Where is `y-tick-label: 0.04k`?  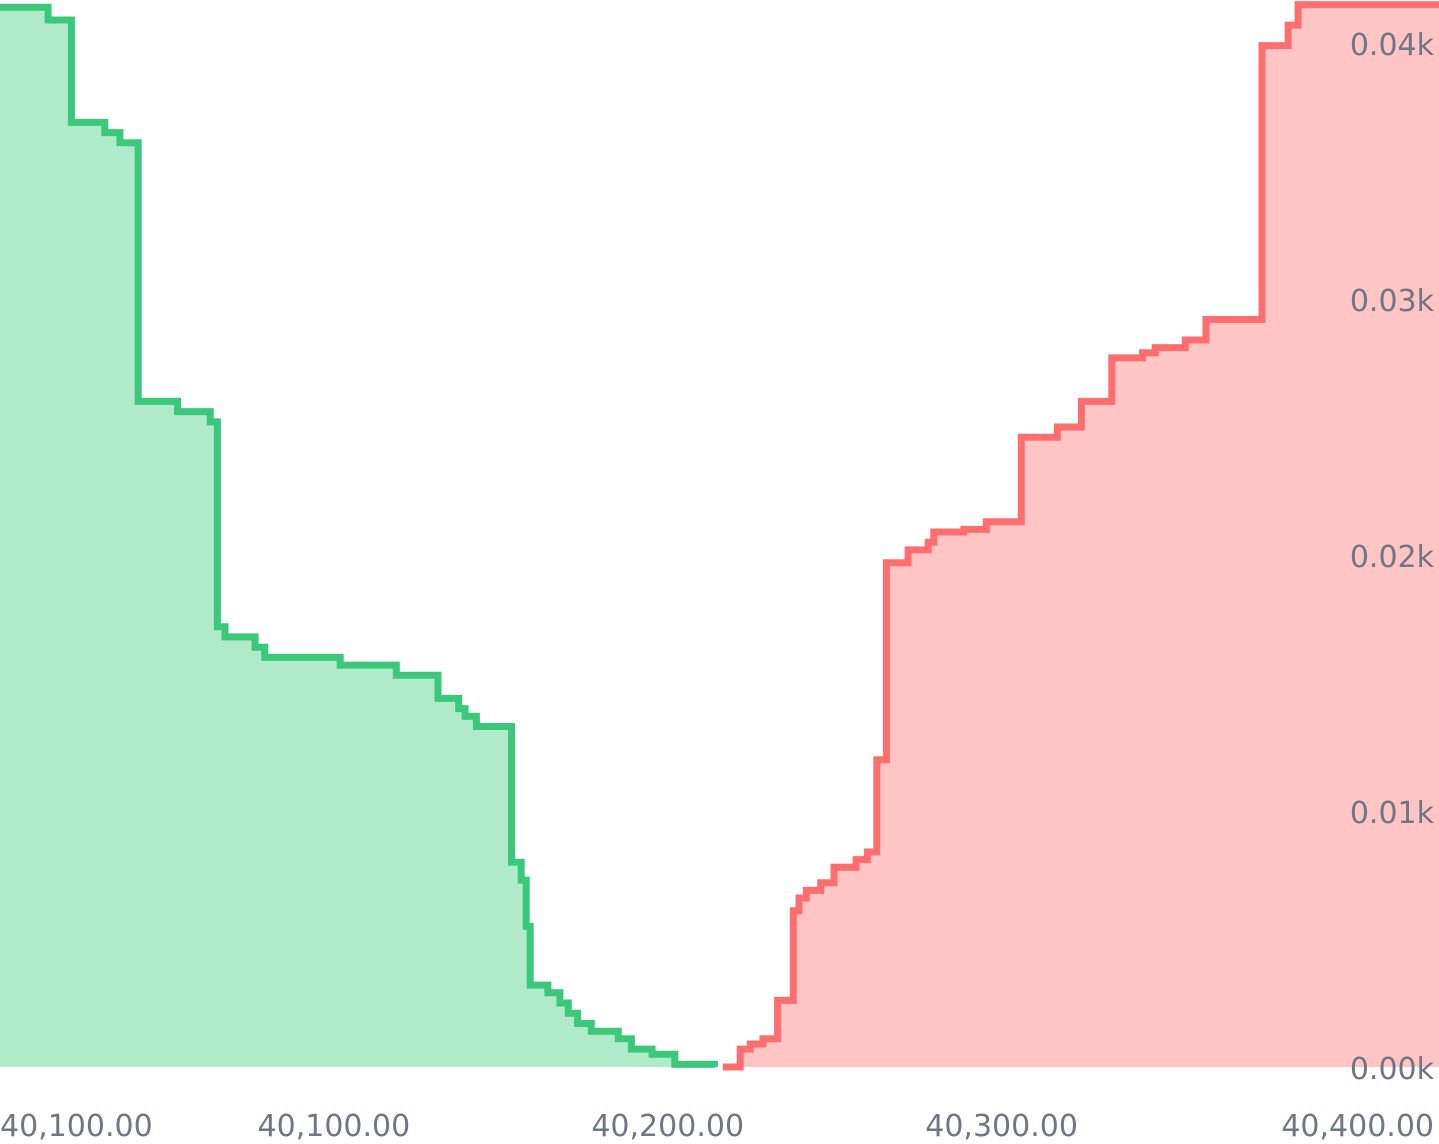 y-tick-label: 0.04k is located at coordinates (1392, 45).